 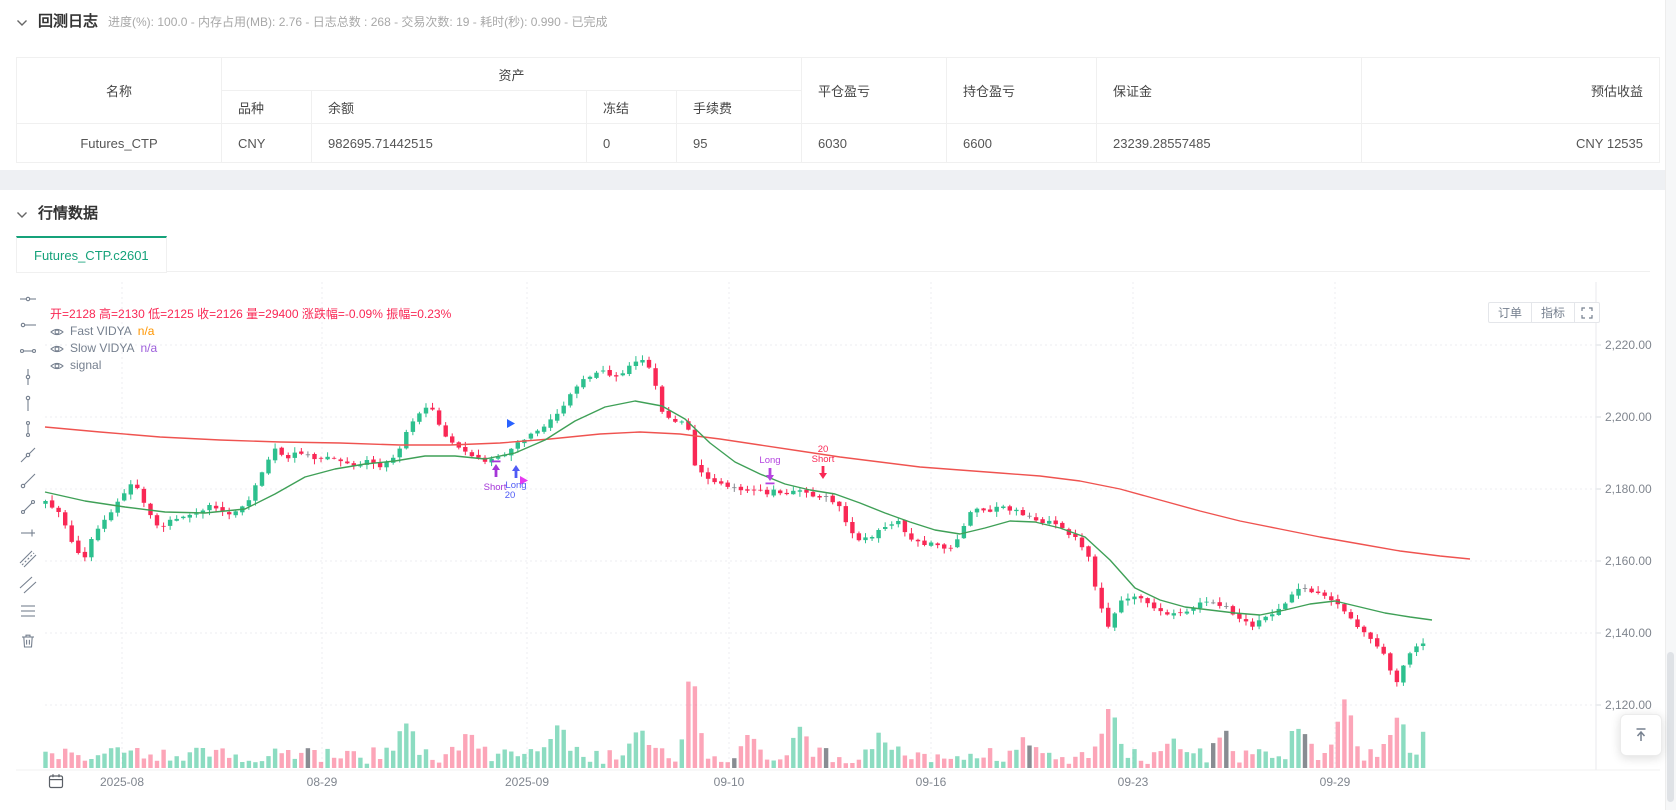 I want to click on svg-text: 09-10, so click(x=729, y=782).